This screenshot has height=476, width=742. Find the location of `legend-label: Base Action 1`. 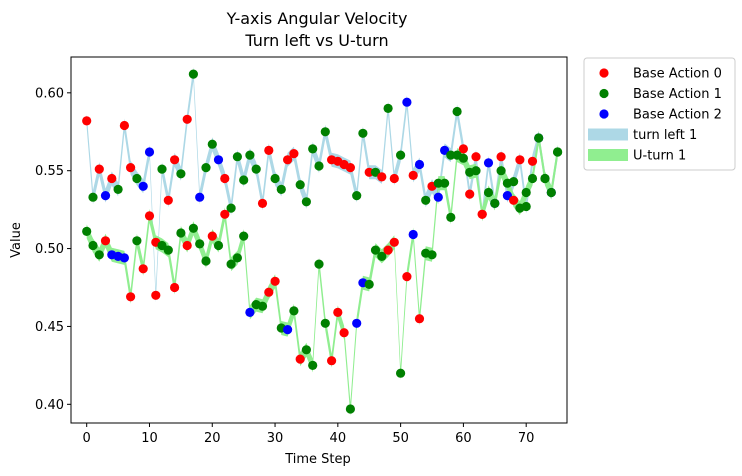

legend-label: Base Action 1 is located at coordinates (677, 94).